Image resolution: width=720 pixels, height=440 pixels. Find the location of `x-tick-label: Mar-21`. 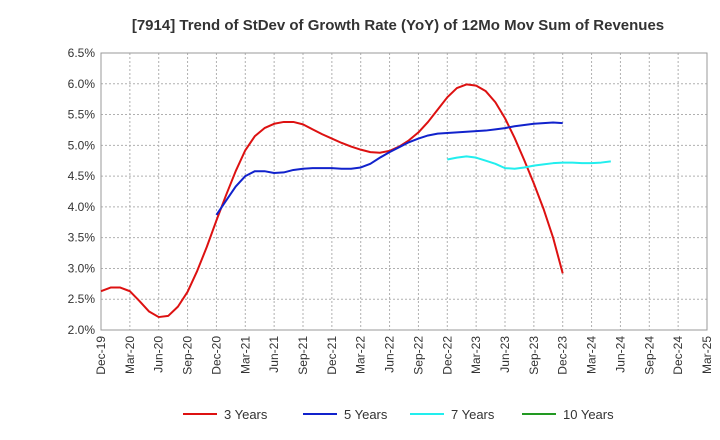

x-tick-label: Mar-21 is located at coordinates (245, 355).